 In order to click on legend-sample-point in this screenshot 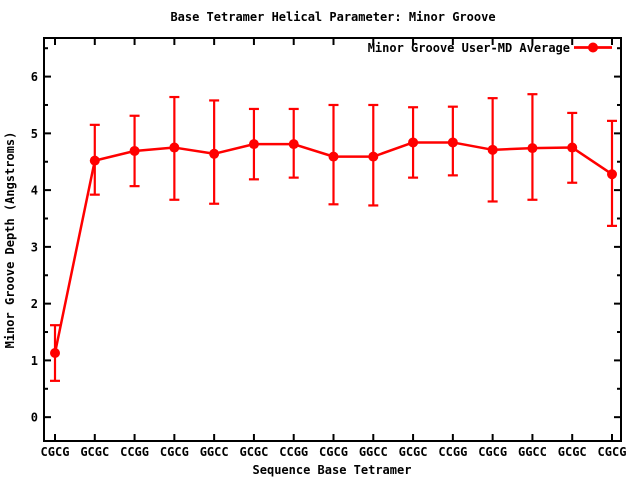, I will do `click(593, 47)`.